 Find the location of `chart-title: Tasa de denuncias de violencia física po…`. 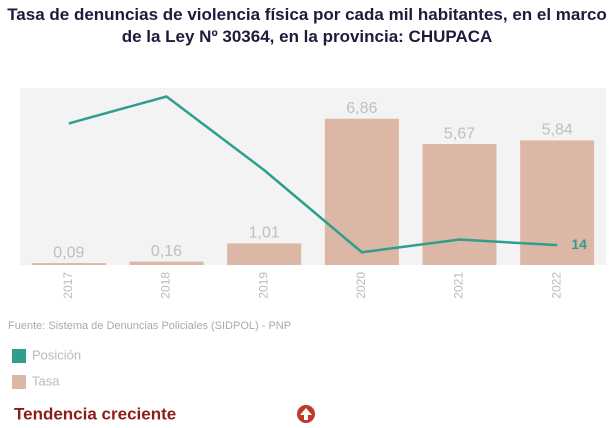

chart-title: Tasa de denuncias de violencia física po… is located at coordinates (307, 25).